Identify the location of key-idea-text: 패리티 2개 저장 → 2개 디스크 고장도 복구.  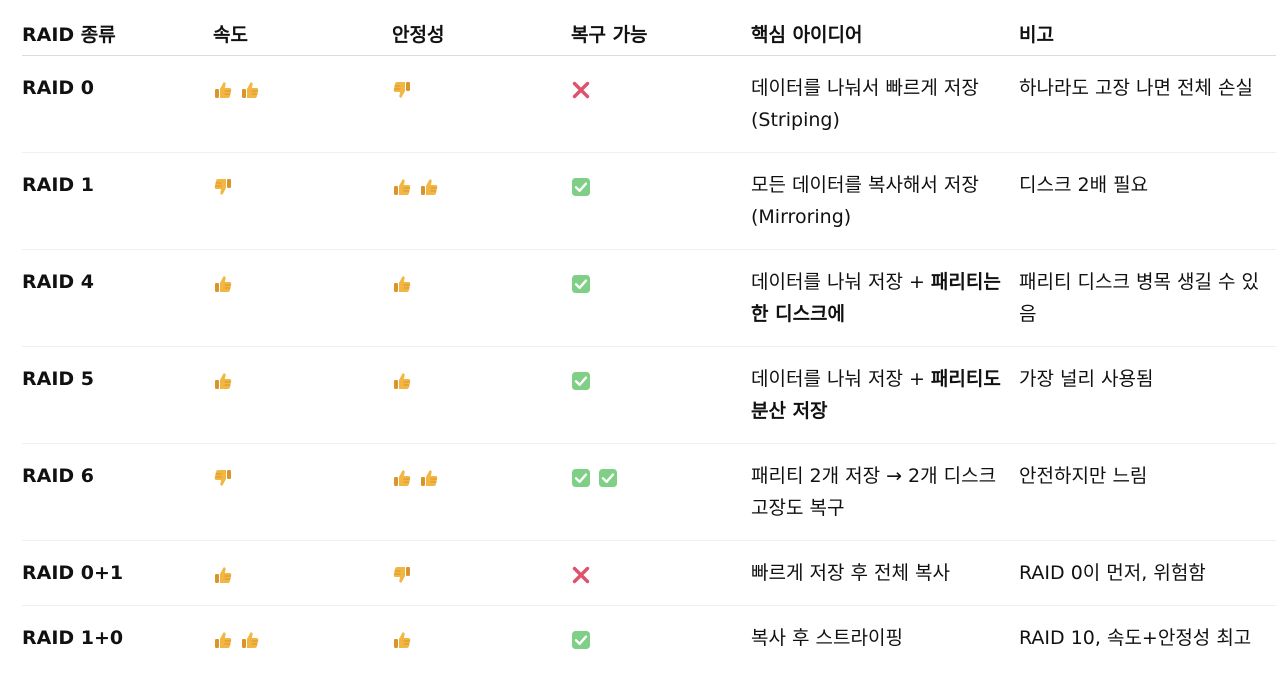
(874, 491).